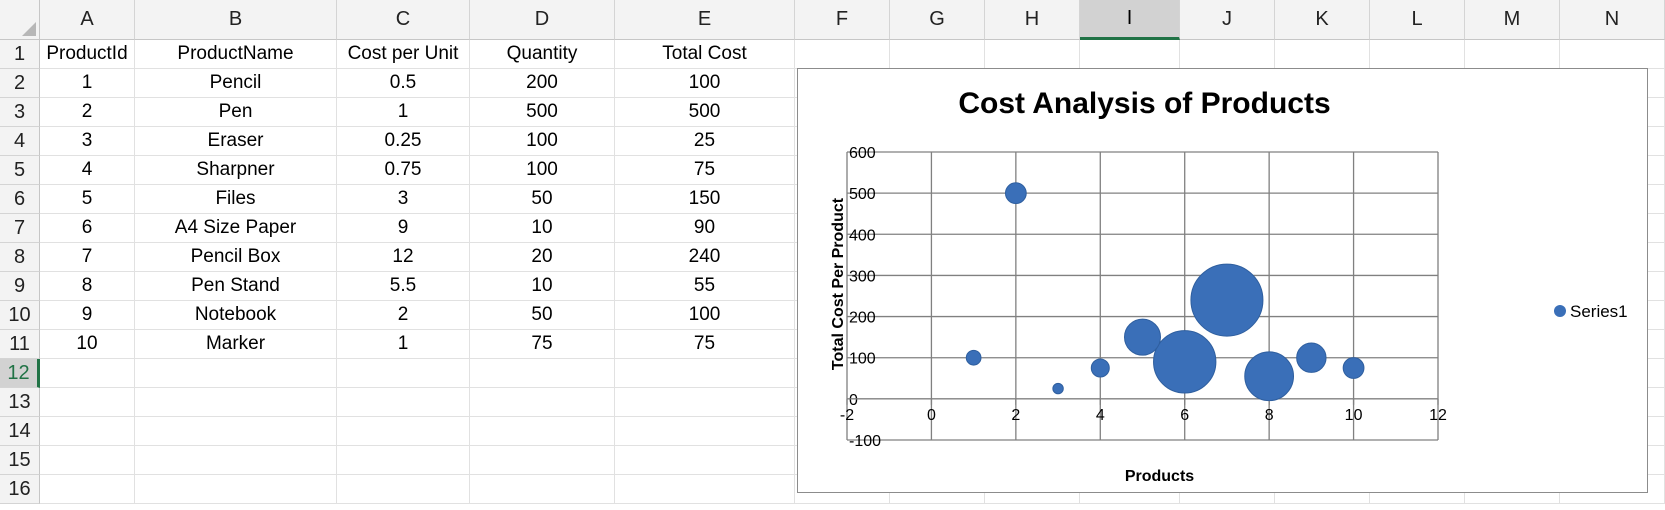 The height and width of the screenshot is (510, 1665). I want to click on cell-b8: Pencil Box, so click(236, 257).